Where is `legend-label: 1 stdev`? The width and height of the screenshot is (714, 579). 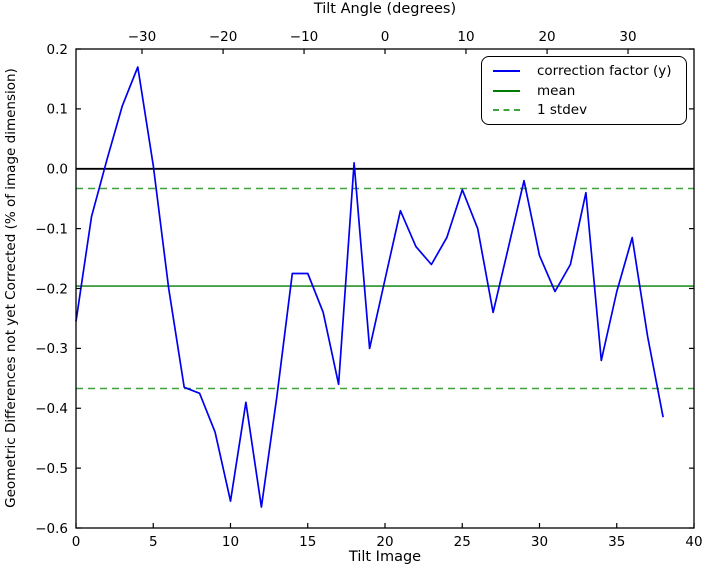
legend-label: 1 stdev is located at coordinates (562, 110).